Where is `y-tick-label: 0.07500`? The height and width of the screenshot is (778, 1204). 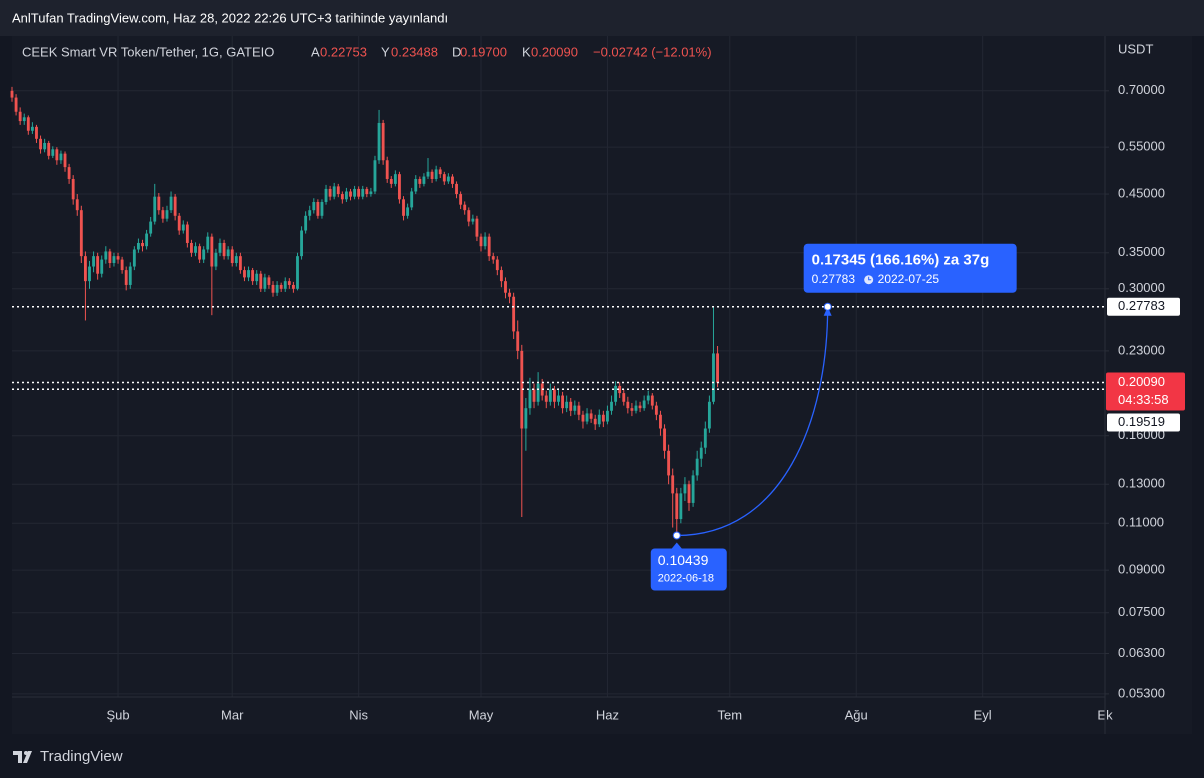 y-tick-label: 0.07500 is located at coordinates (1141, 611).